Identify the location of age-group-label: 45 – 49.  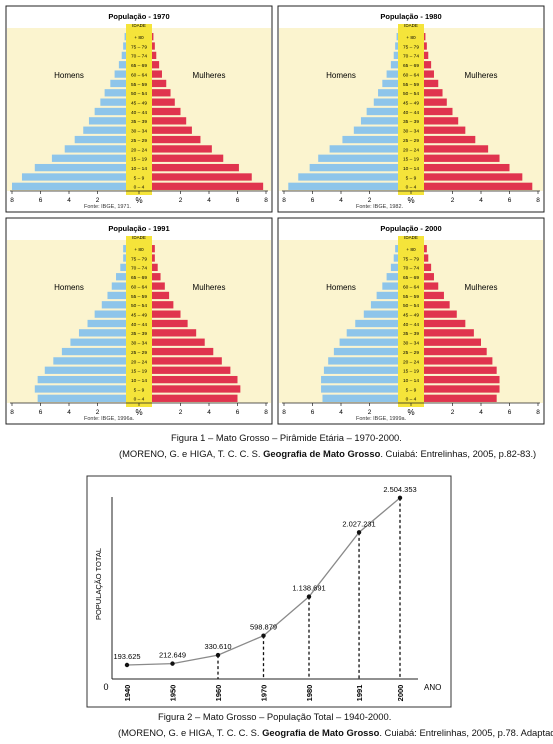
(411, 103).